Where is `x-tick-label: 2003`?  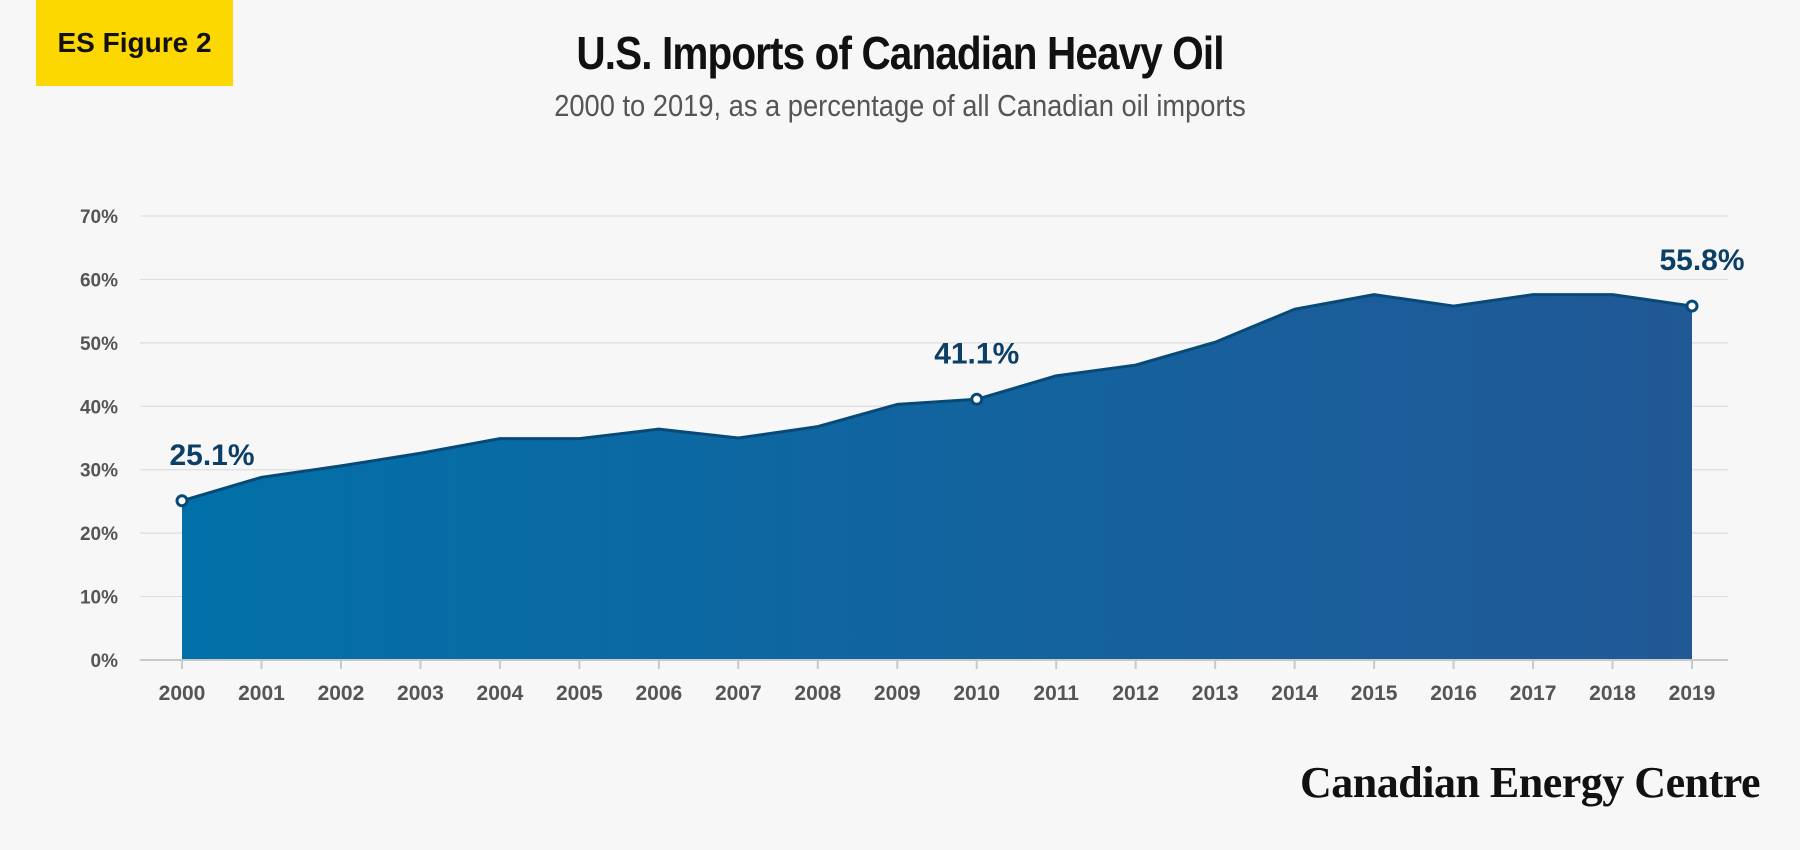 x-tick-label: 2003 is located at coordinates (420, 693).